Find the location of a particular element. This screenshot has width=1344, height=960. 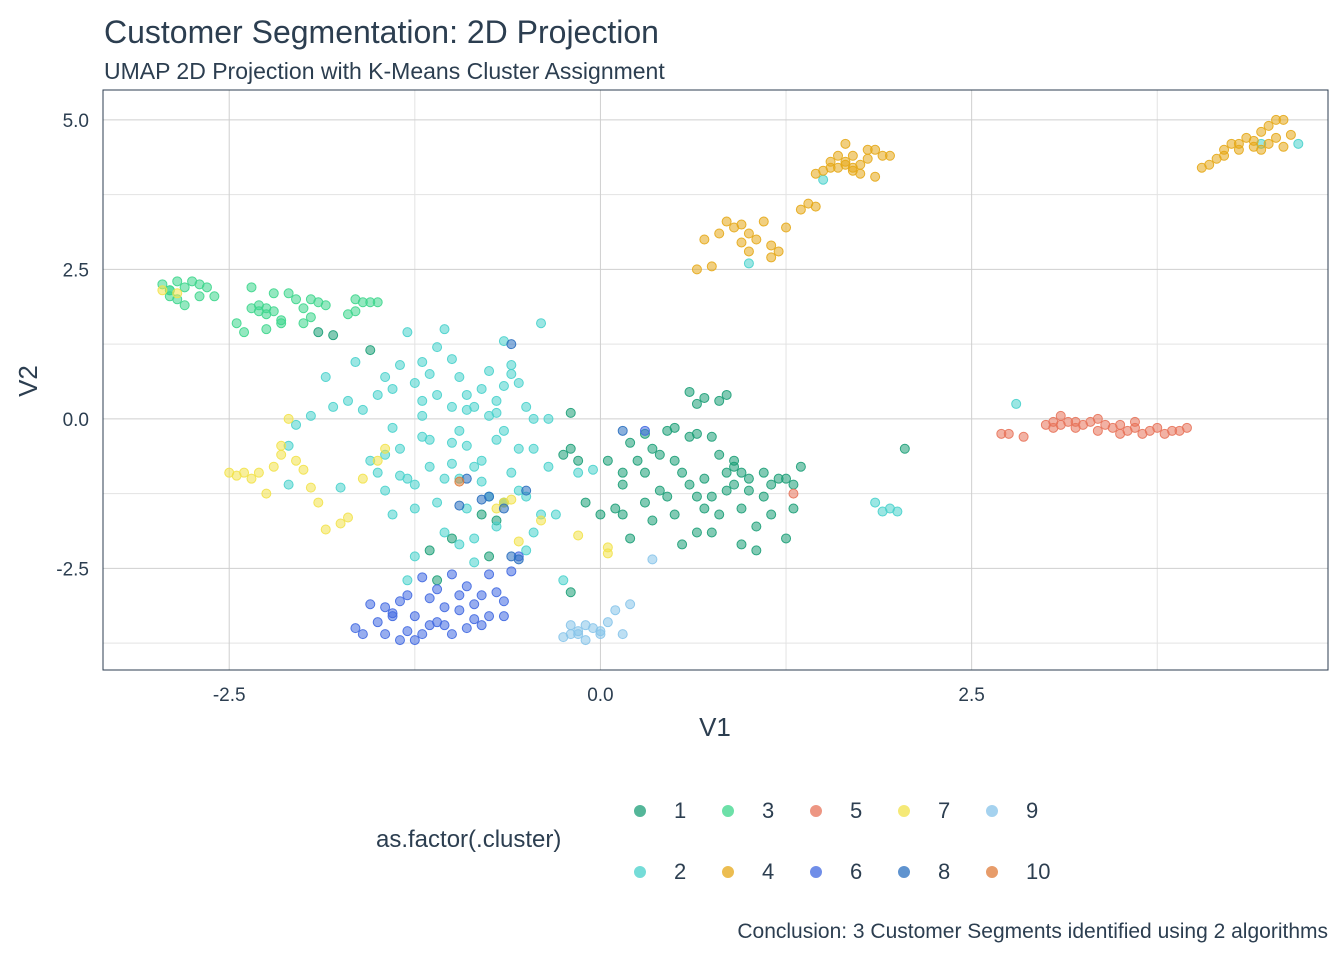

legend-label: 2 is located at coordinates (680, 871).